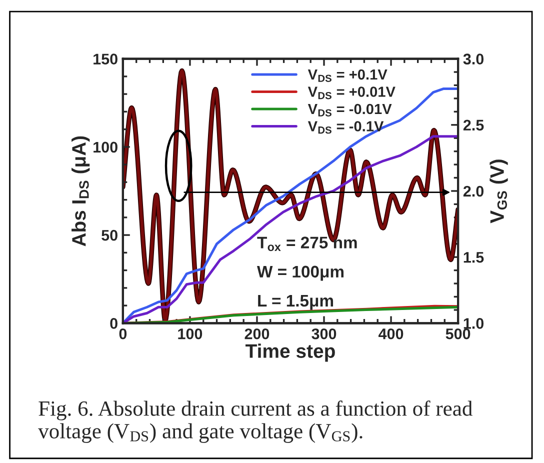  What do you see at coordinates (474, 257) in the screenshot?
I see `y2-tick-label: 1.5` at bounding box center [474, 257].